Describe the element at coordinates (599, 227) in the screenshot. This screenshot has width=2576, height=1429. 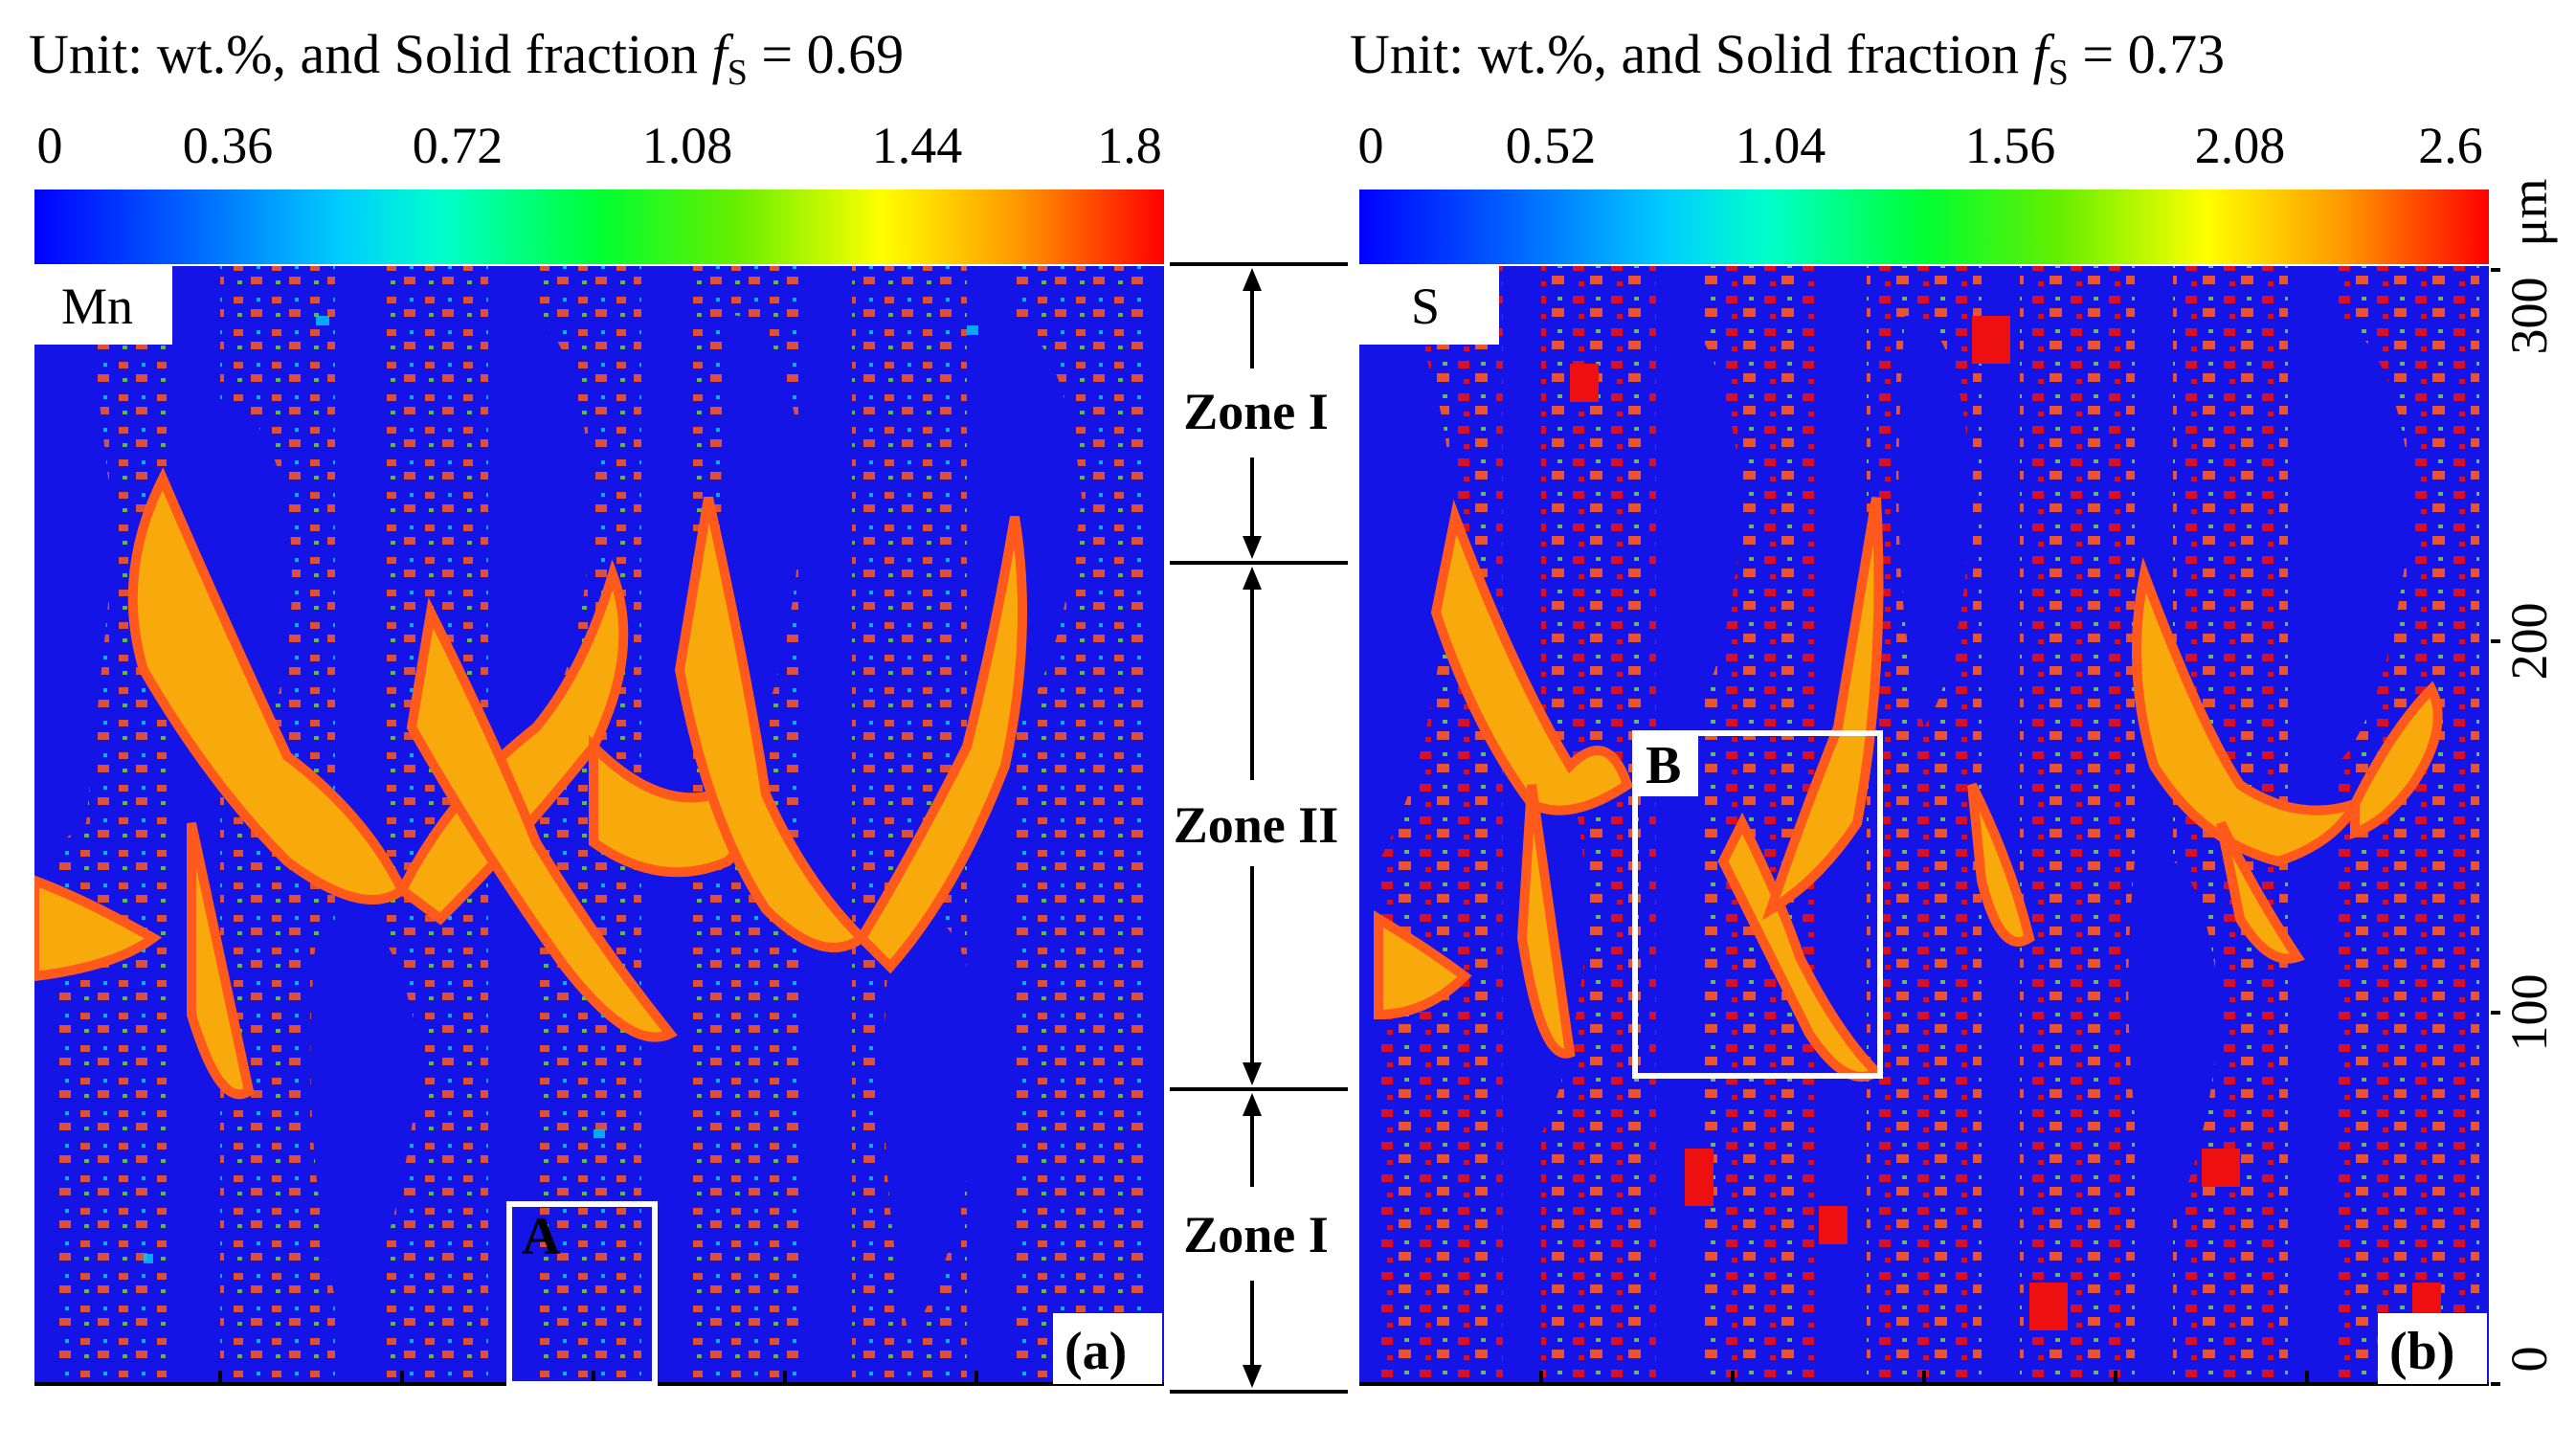
I see `colorbar-a` at that location.